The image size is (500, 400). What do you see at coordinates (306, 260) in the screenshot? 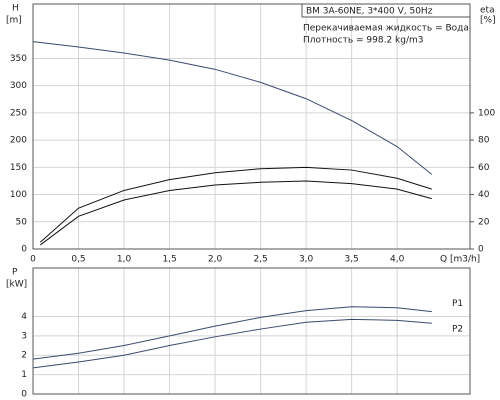
I see `x-tick-label: 3,0` at bounding box center [306, 260].